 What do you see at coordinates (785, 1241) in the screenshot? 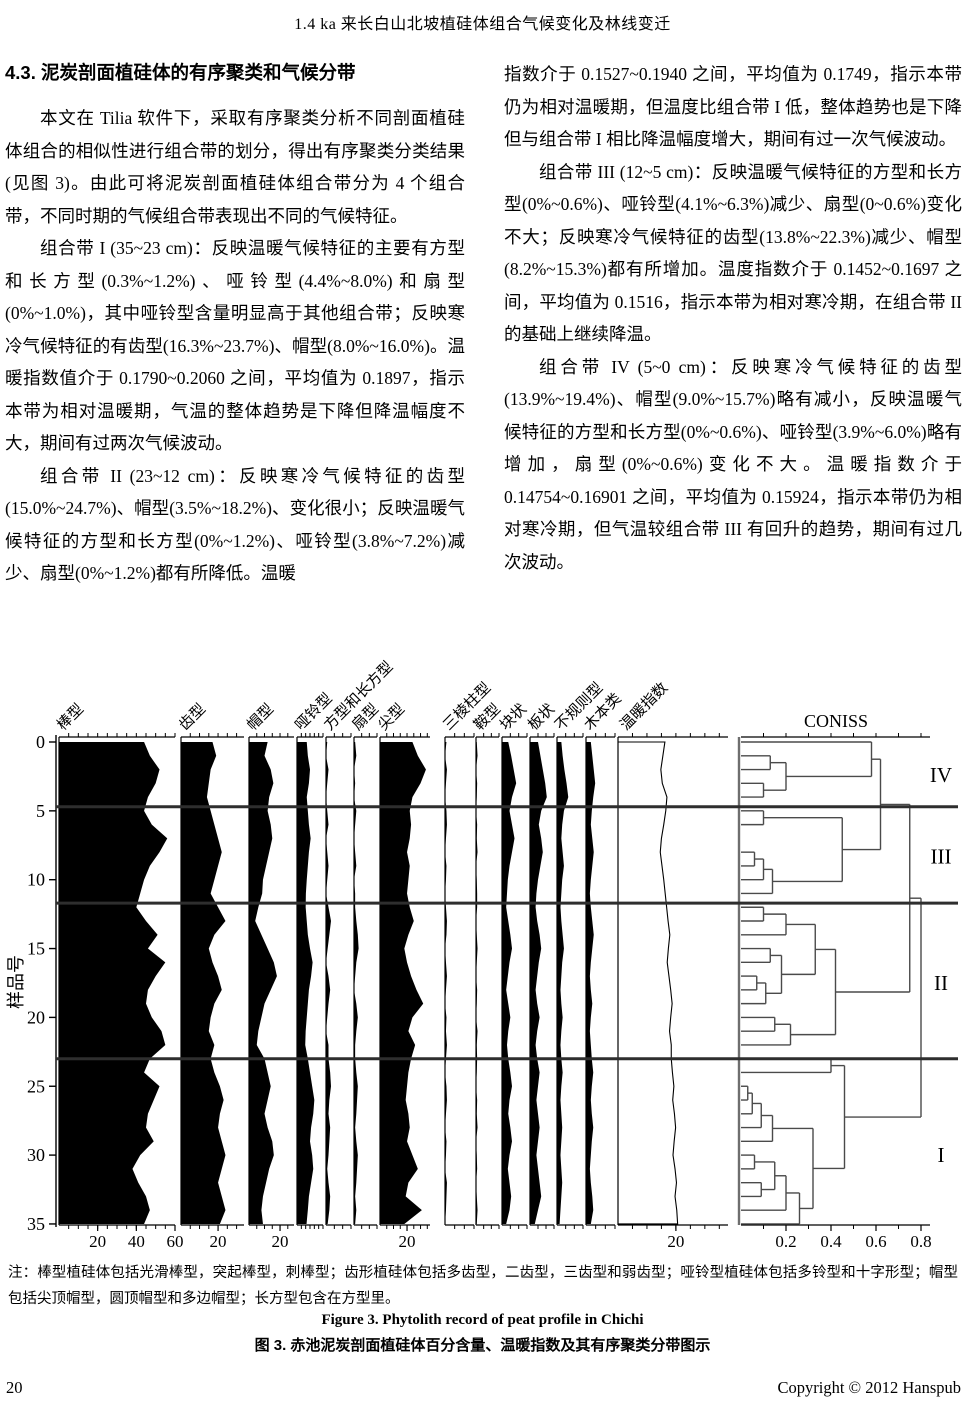
I see `x-axis-tick-label: 0.2` at bounding box center [785, 1241].